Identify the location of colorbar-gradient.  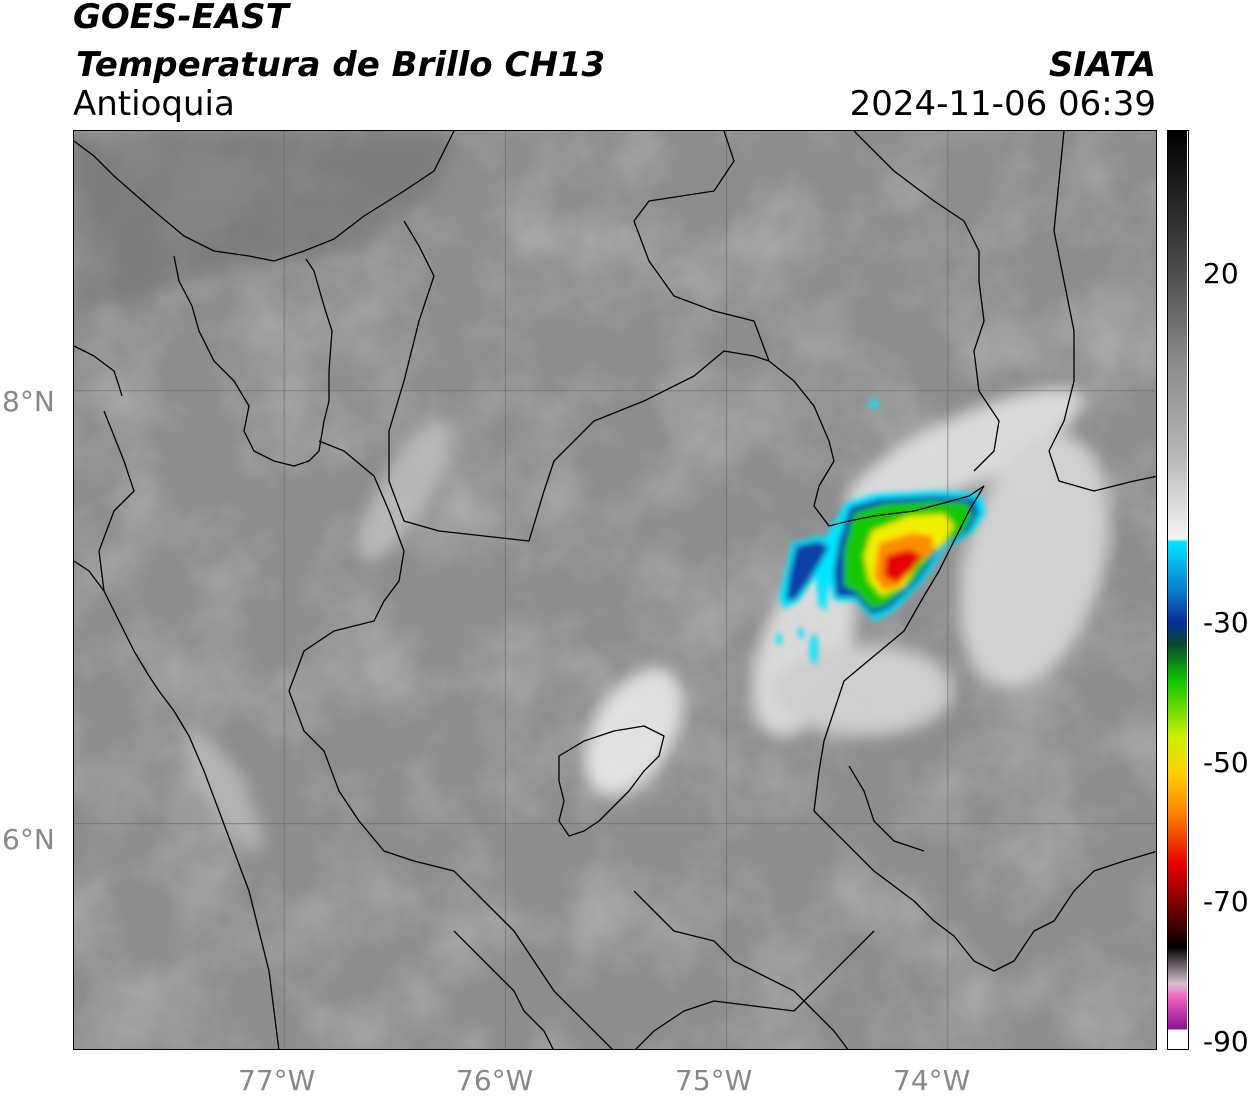
(1177, 589).